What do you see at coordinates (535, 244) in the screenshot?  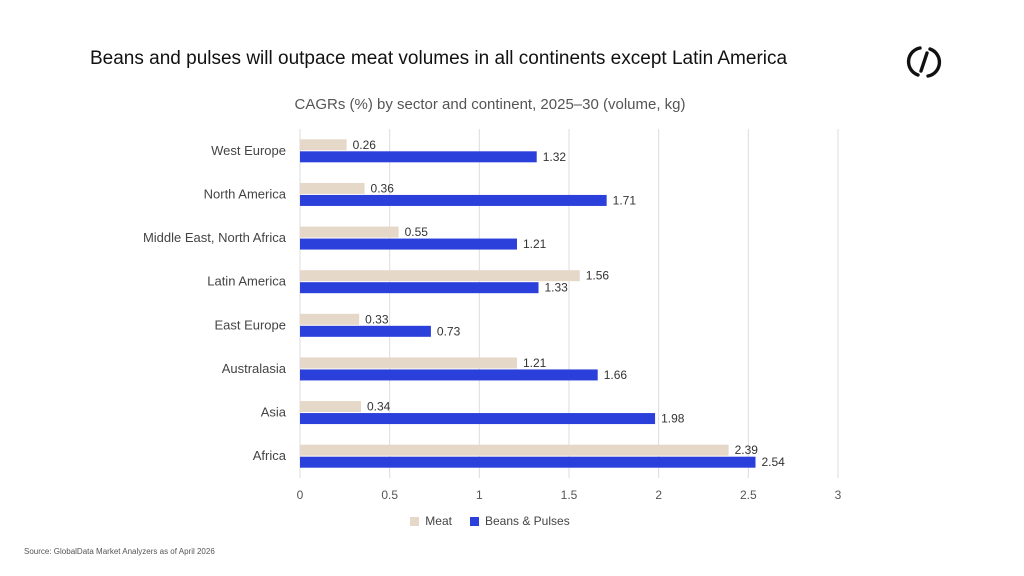 I see `data-label-beans-pulses: 1.21` at bounding box center [535, 244].